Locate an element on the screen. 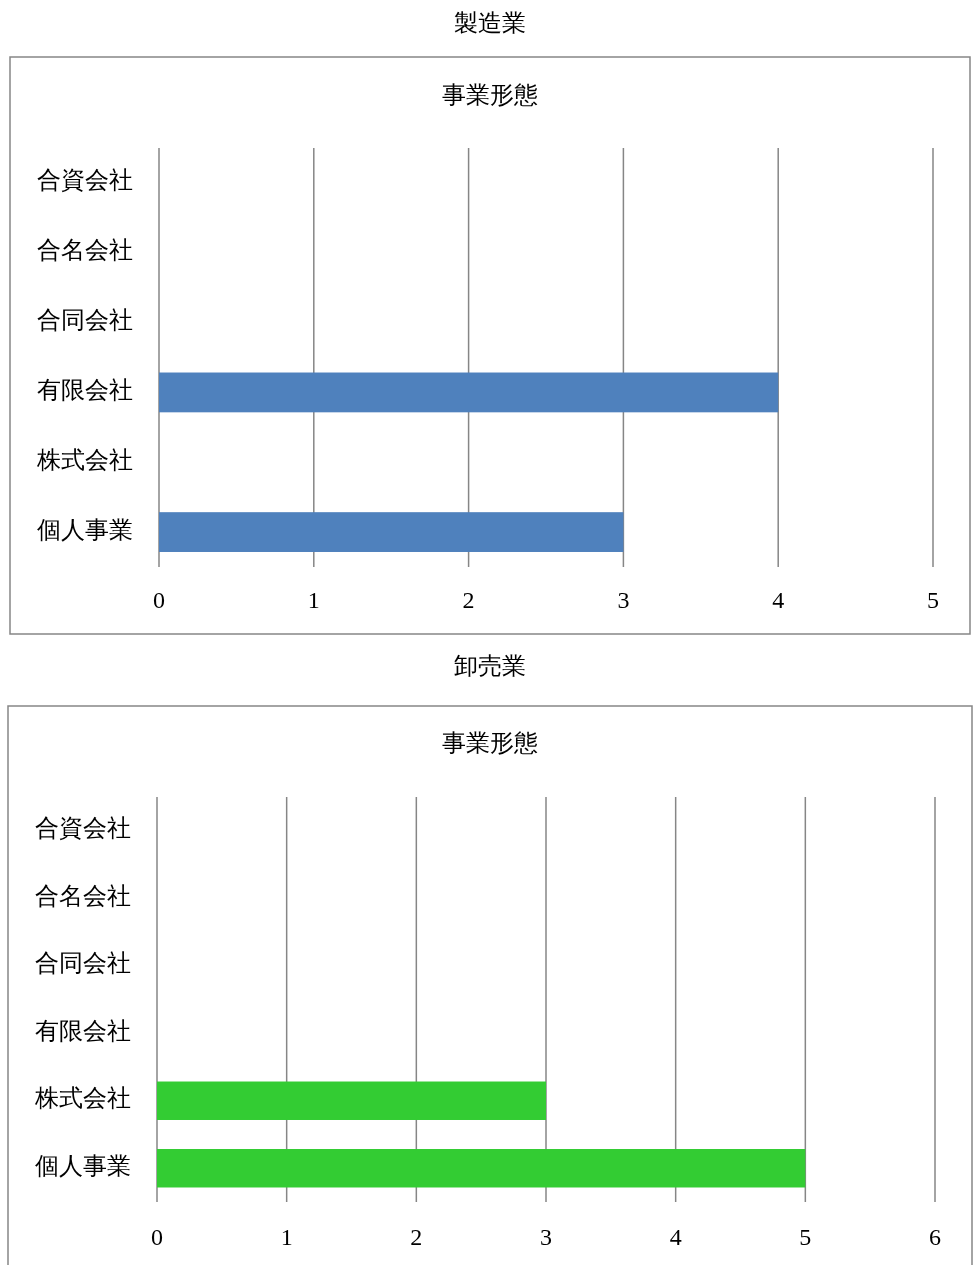 The height and width of the screenshot is (1265, 973). chart-title: 卸売業 is located at coordinates (490, 665).